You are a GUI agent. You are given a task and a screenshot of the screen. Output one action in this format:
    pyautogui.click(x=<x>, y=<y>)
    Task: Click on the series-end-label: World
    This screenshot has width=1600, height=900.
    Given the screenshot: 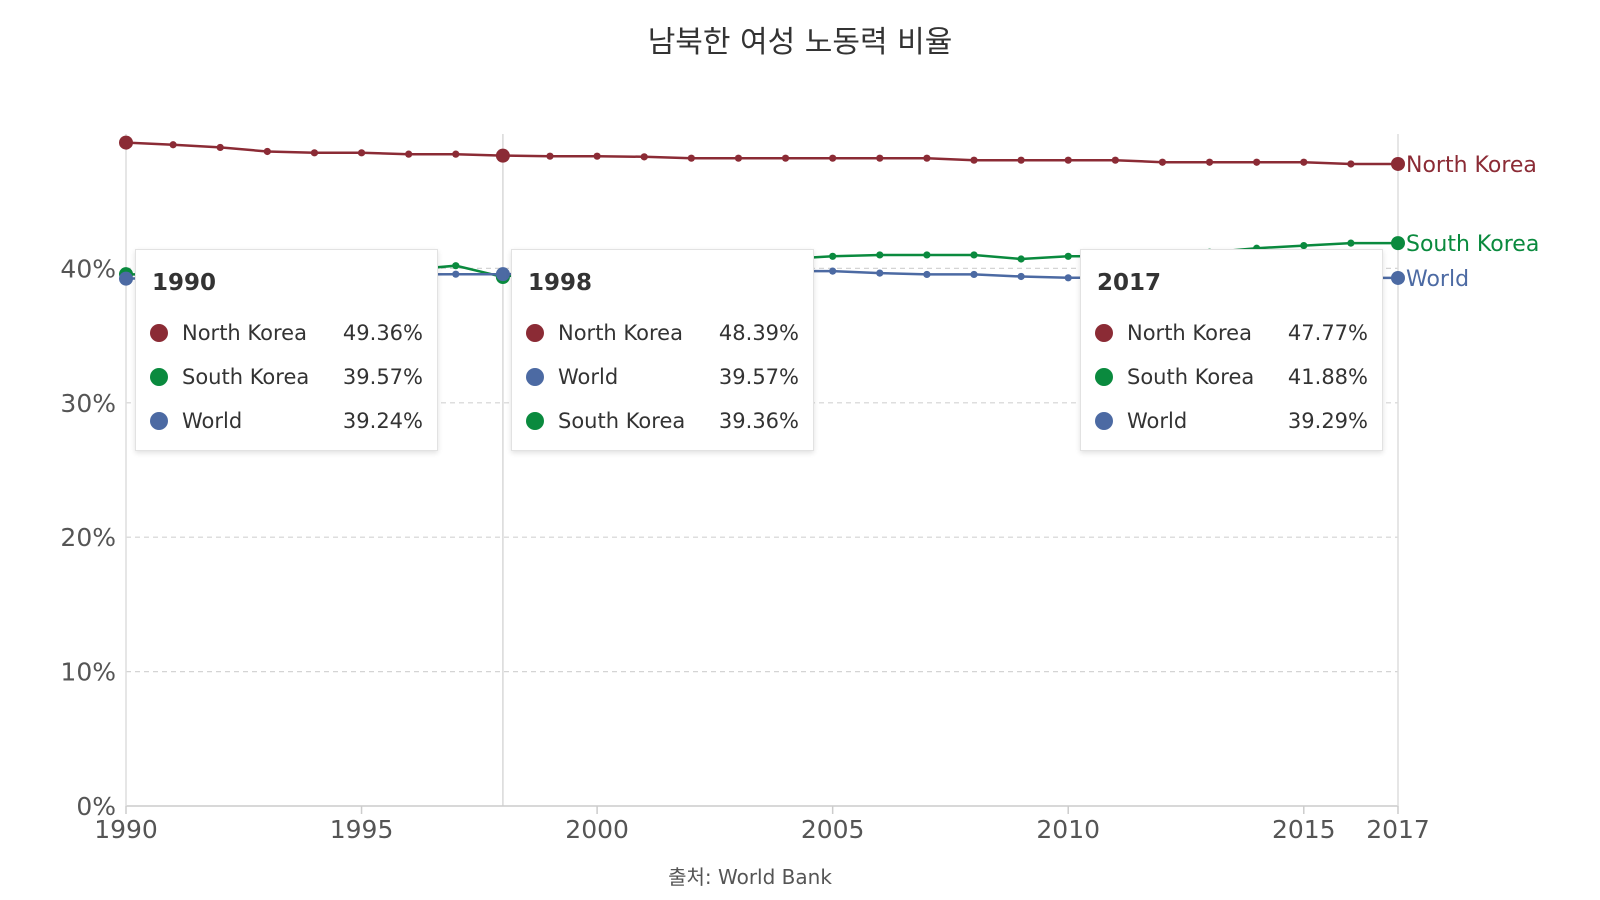 What is the action you would take?
    pyautogui.click(x=1437, y=279)
    